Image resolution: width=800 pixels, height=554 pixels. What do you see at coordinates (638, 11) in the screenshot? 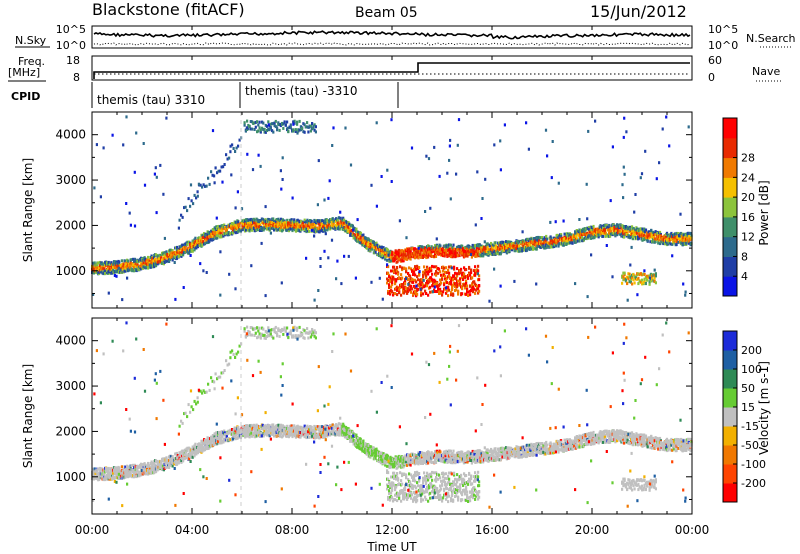
I see `date-title: 15/Jun/2012` at bounding box center [638, 11].